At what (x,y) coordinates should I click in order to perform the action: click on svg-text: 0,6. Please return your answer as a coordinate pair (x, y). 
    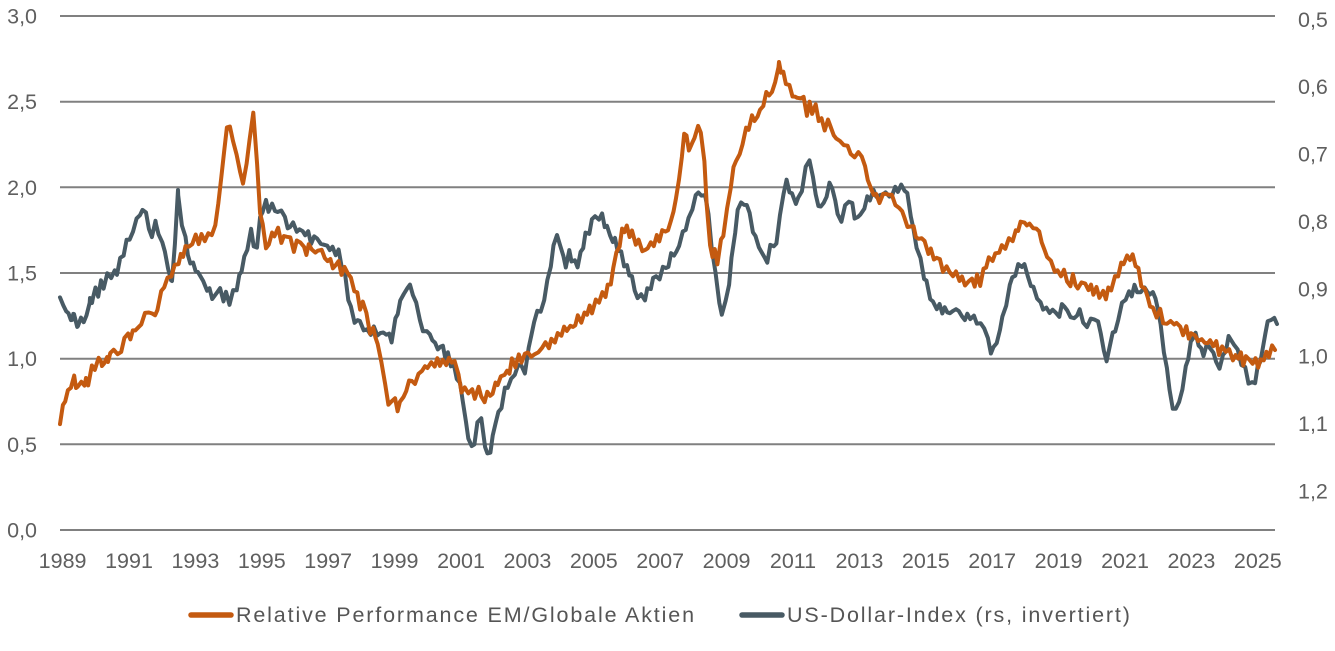
    Looking at the image, I should click on (1313, 87).